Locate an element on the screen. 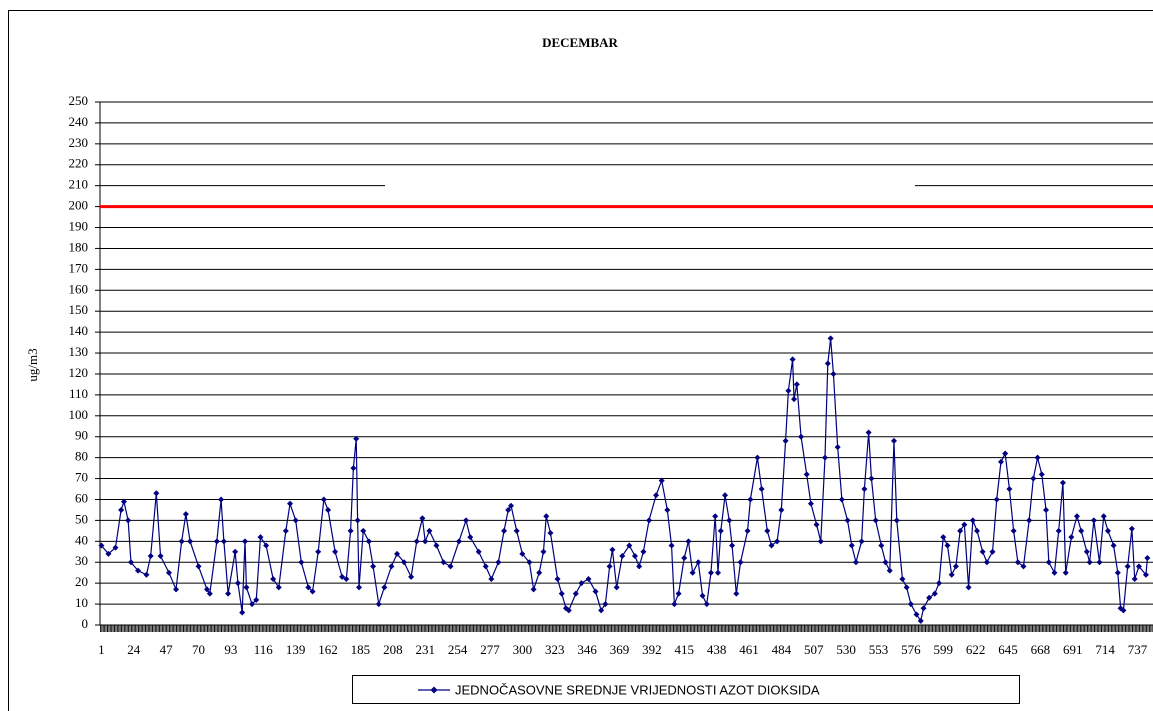 This screenshot has height=711, width=1153. x-tick-label: 116 is located at coordinates (264, 649).